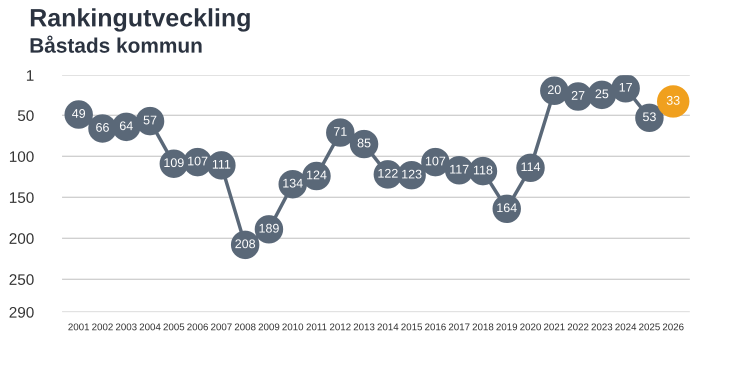 The width and height of the screenshot is (730, 376). I want to click on x-tick-label: 2006, so click(197, 326).